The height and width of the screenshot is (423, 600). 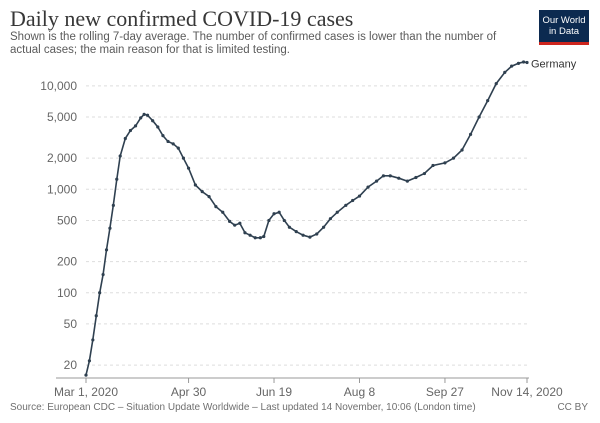 I want to click on y-tick-label: 10,000, so click(x=58, y=86).